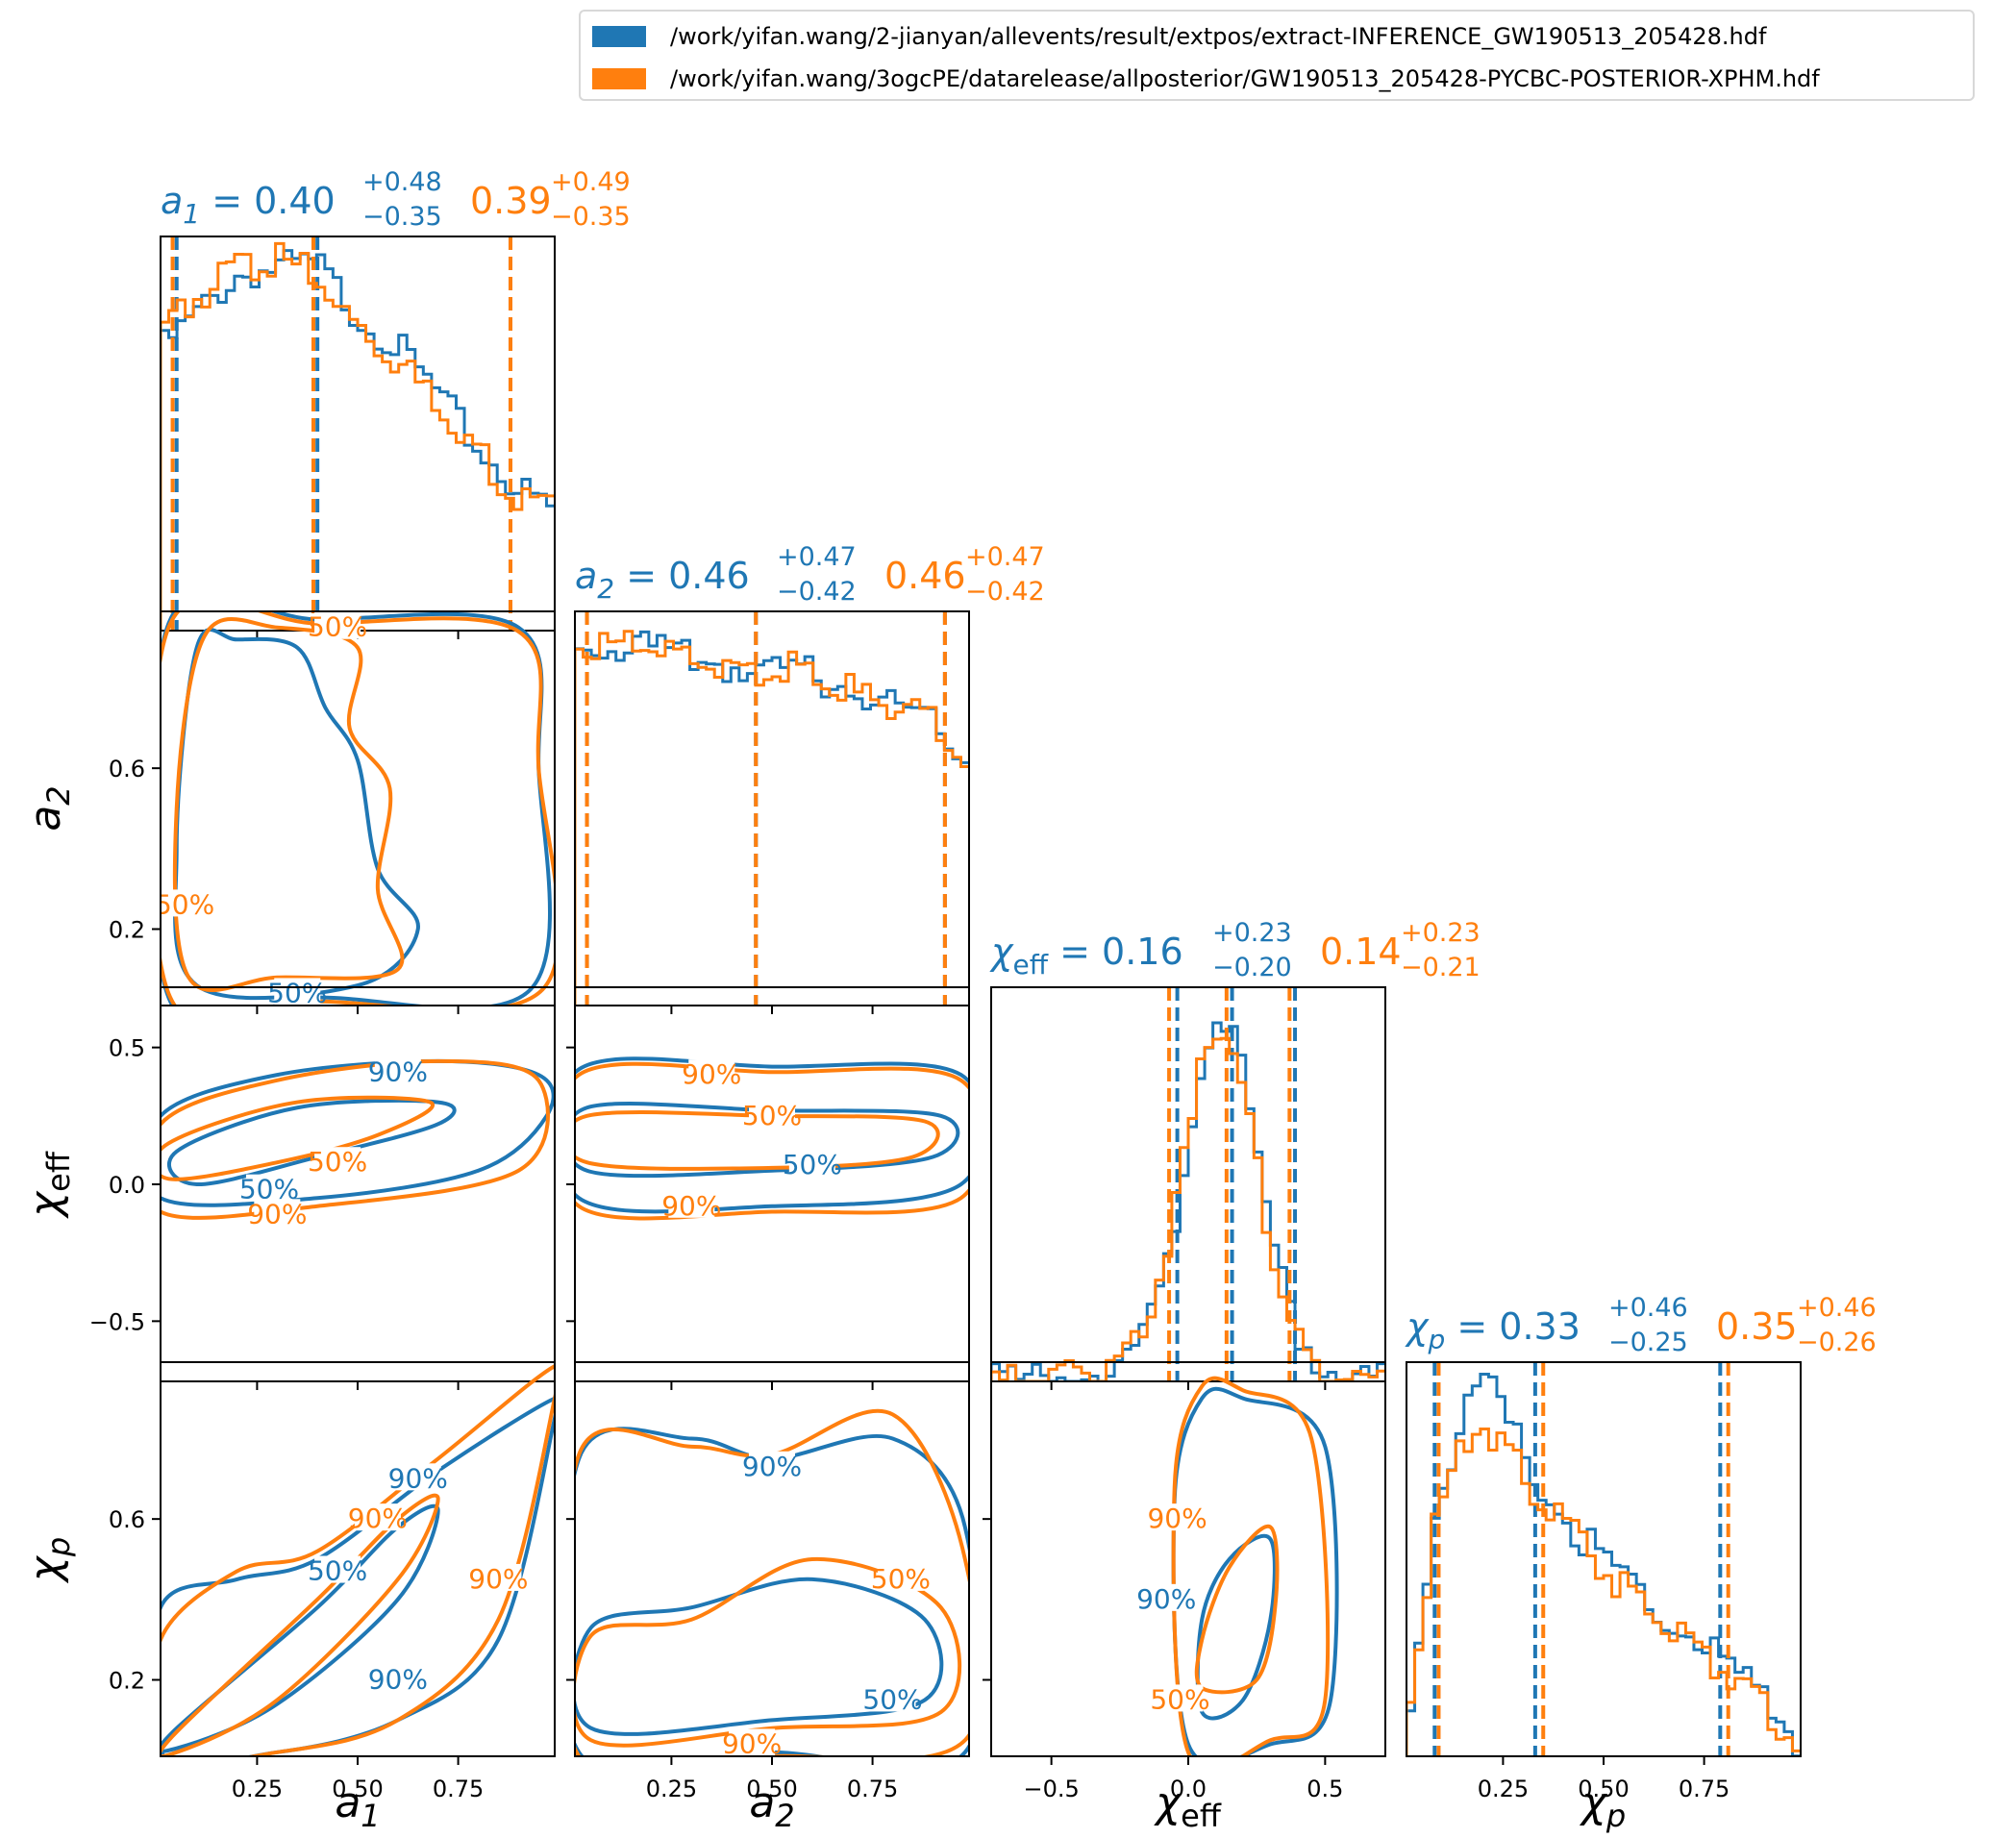 The width and height of the screenshot is (2016, 1838). I want to click on x-axis-label-2: χeff, so click(1188, 1806).